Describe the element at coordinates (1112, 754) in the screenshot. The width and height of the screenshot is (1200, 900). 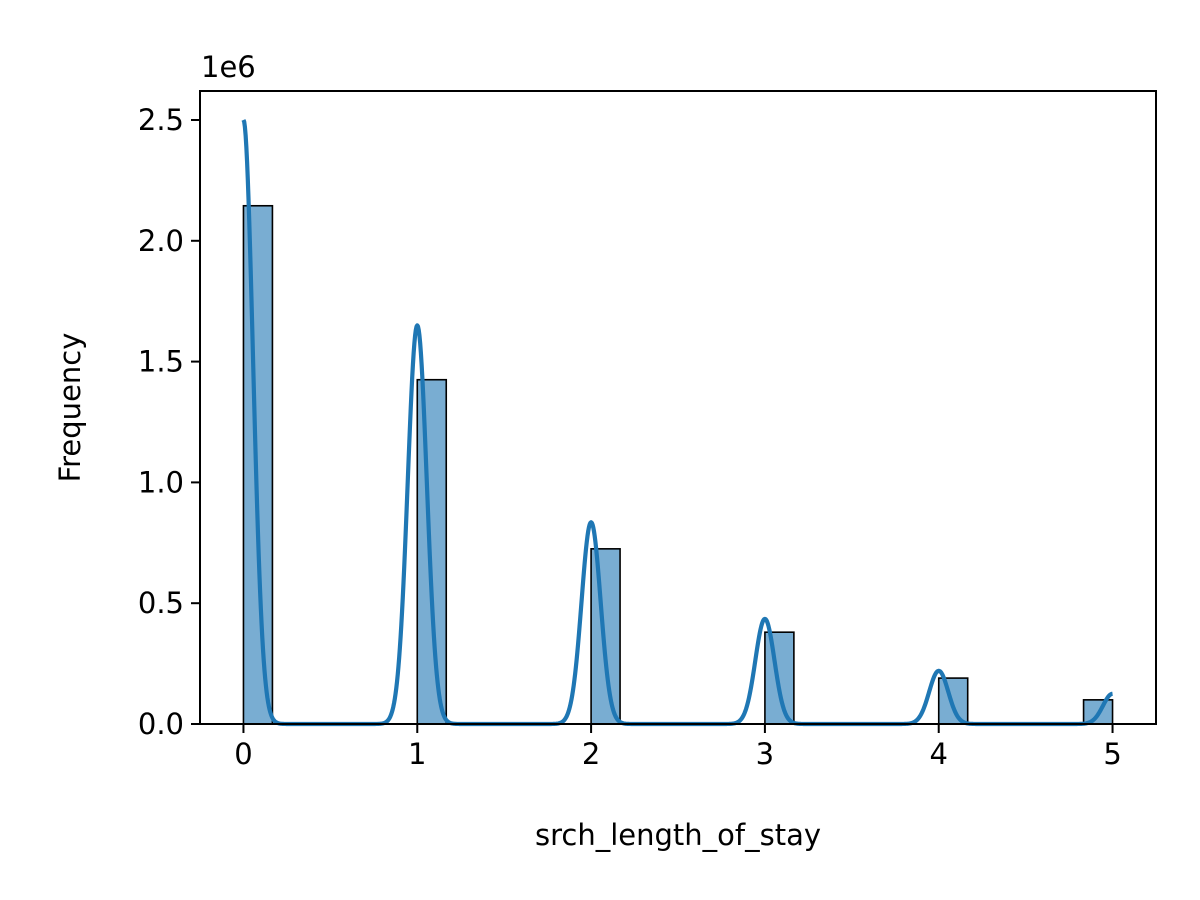
I see `x-tick-label: 5` at that location.